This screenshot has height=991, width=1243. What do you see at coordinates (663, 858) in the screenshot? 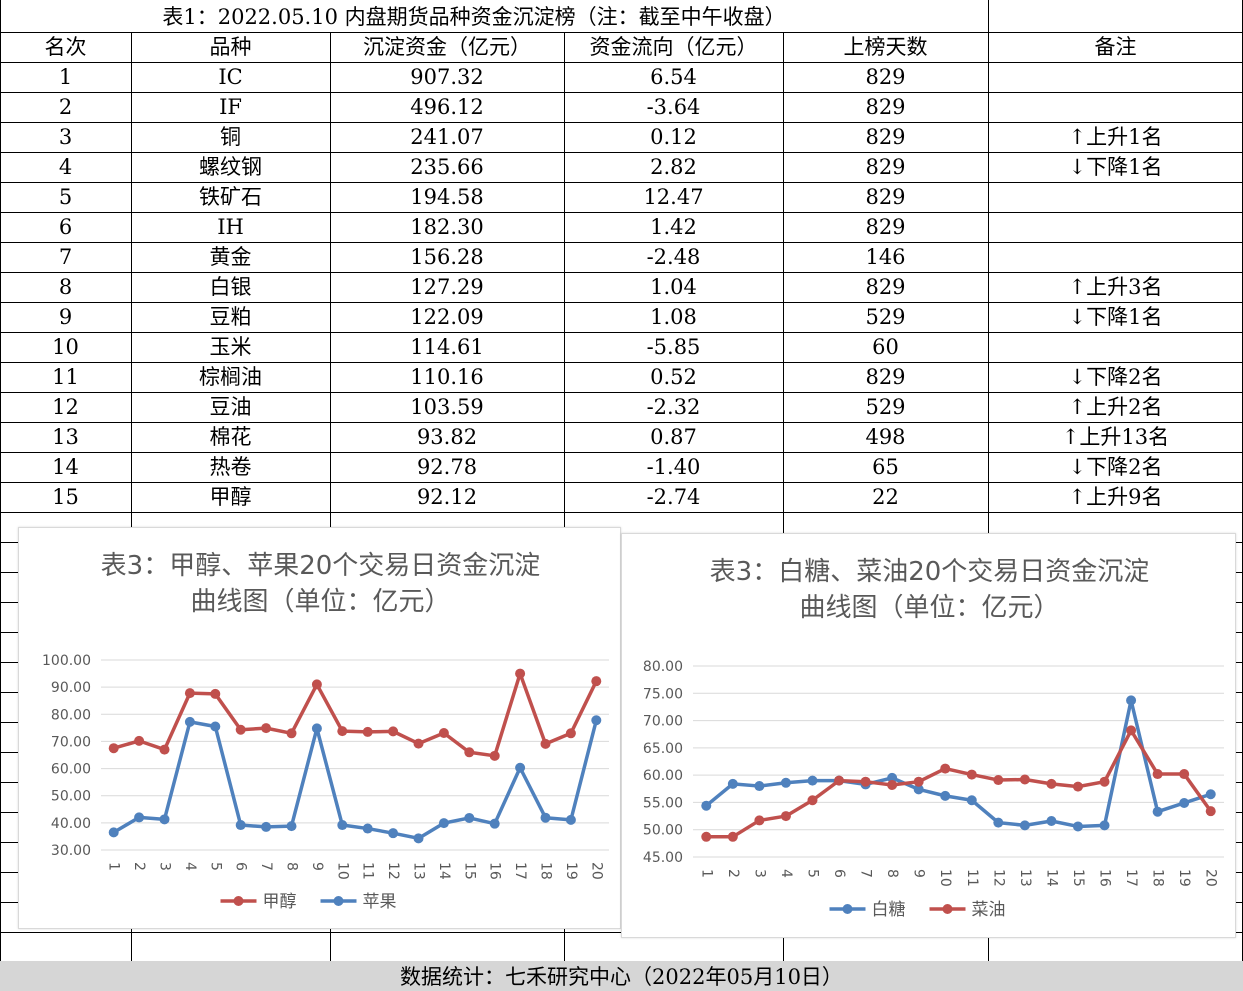
I see `y-tick-label: 45.00` at bounding box center [663, 858].